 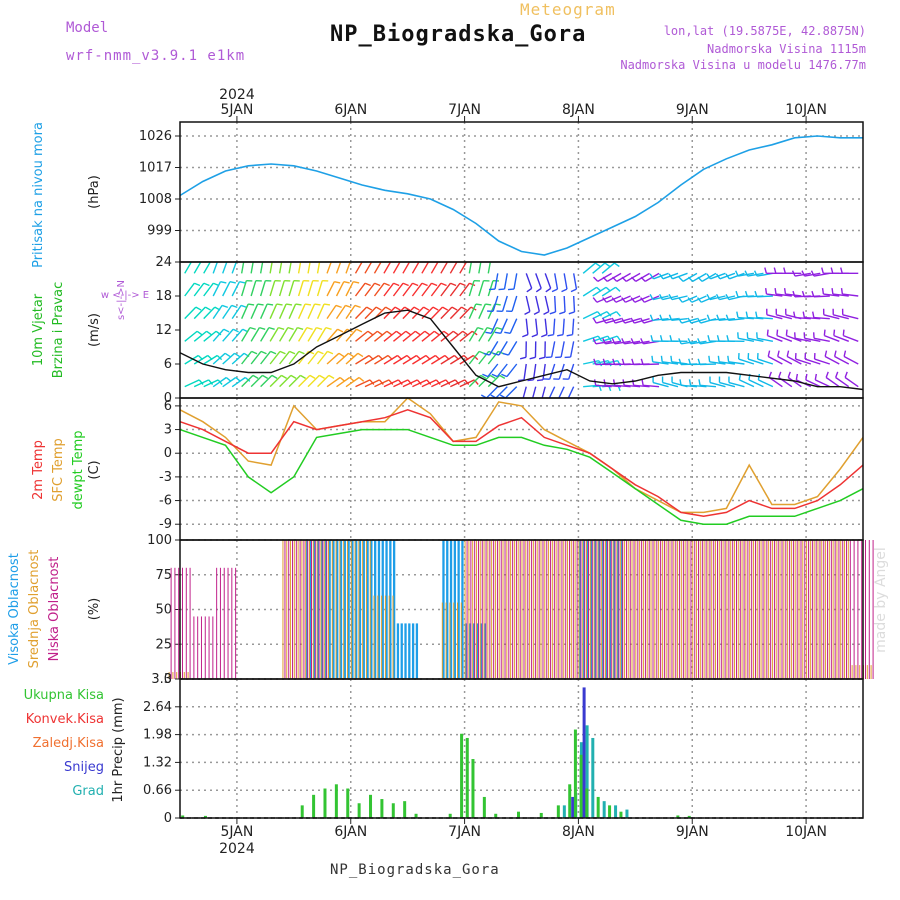 I want to click on precip-y-tick-label: 2.64, so click(x=157, y=707).